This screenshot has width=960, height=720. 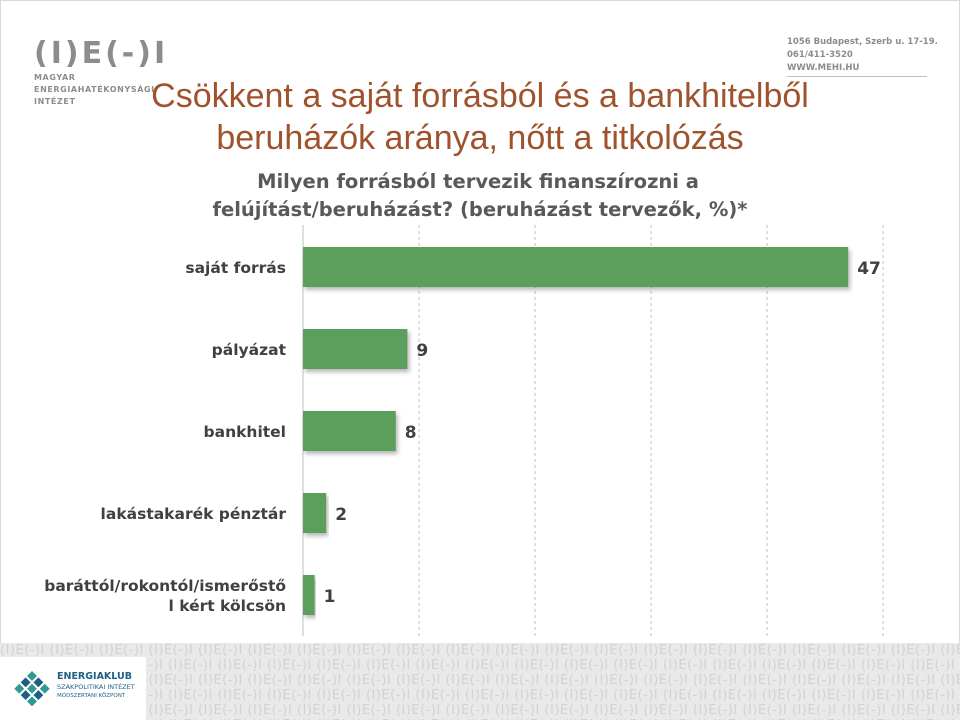 What do you see at coordinates (55, 101) in the screenshot?
I see `logo-line: INTÉZET` at bounding box center [55, 101].